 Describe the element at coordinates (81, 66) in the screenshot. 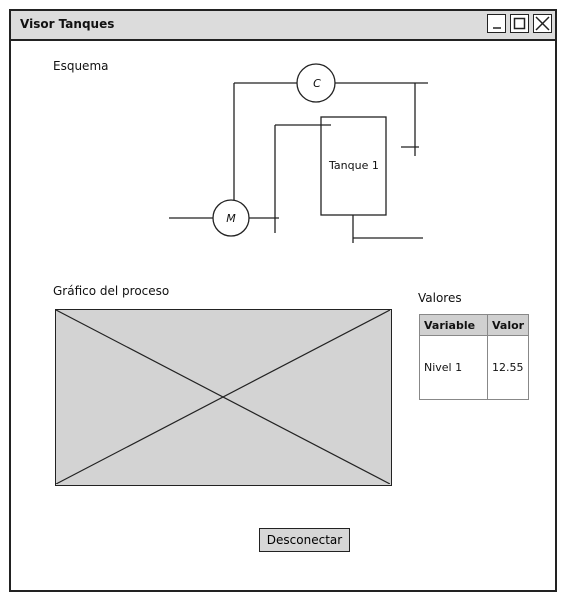

I see `schema-label: Esquema` at that location.